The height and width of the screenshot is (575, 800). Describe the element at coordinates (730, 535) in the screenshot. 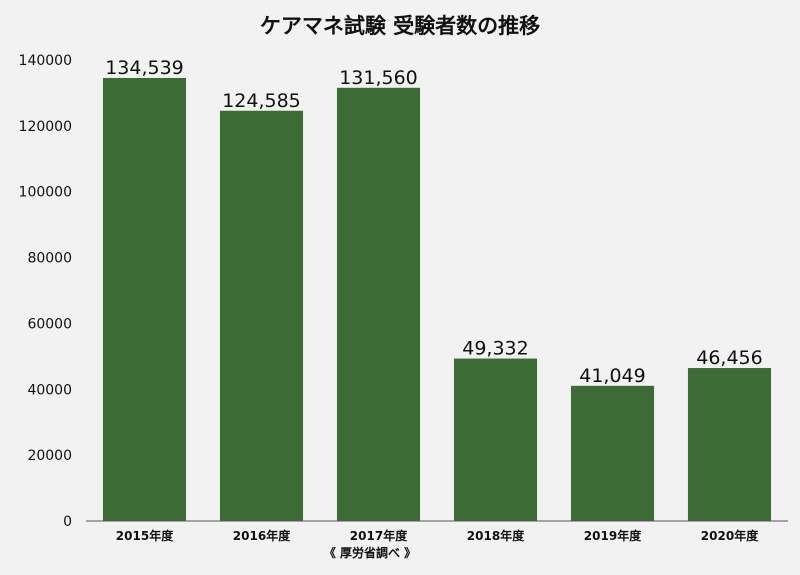

I see `x-tick-label: 2020年度` at that location.